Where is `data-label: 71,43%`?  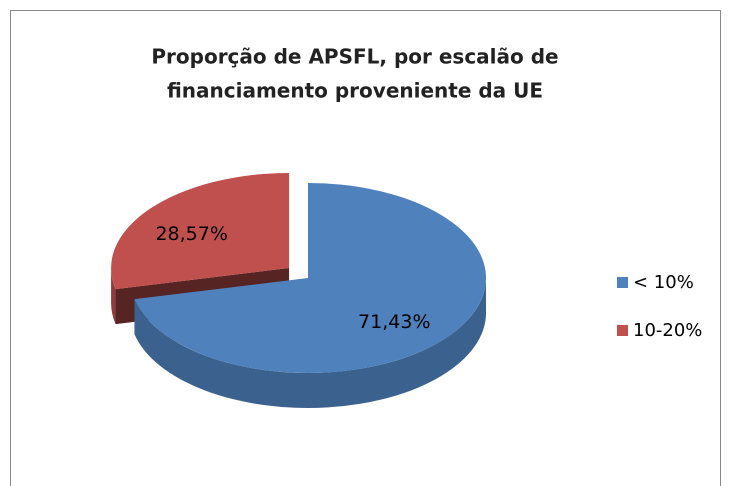 data-label: 71,43% is located at coordinates (394, 322).